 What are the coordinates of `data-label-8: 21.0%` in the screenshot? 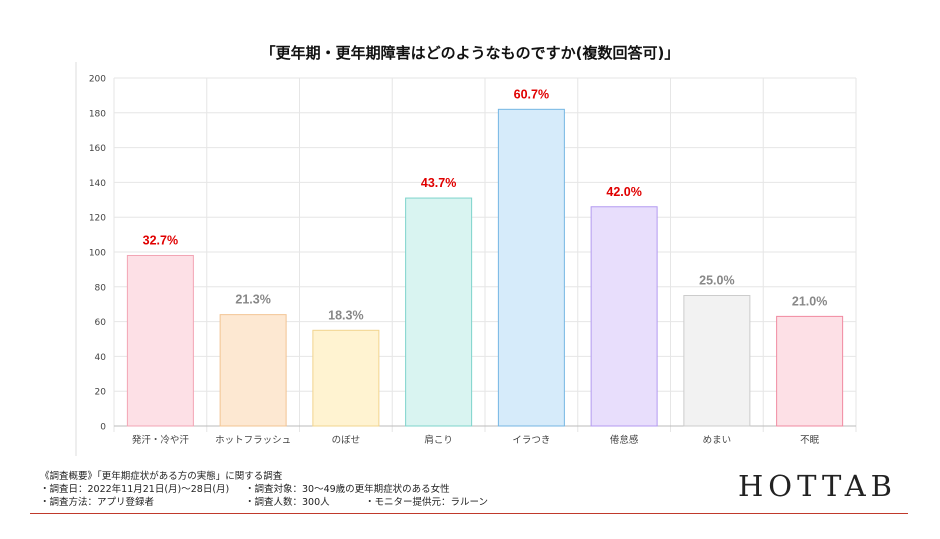 It's located at (809, 301).